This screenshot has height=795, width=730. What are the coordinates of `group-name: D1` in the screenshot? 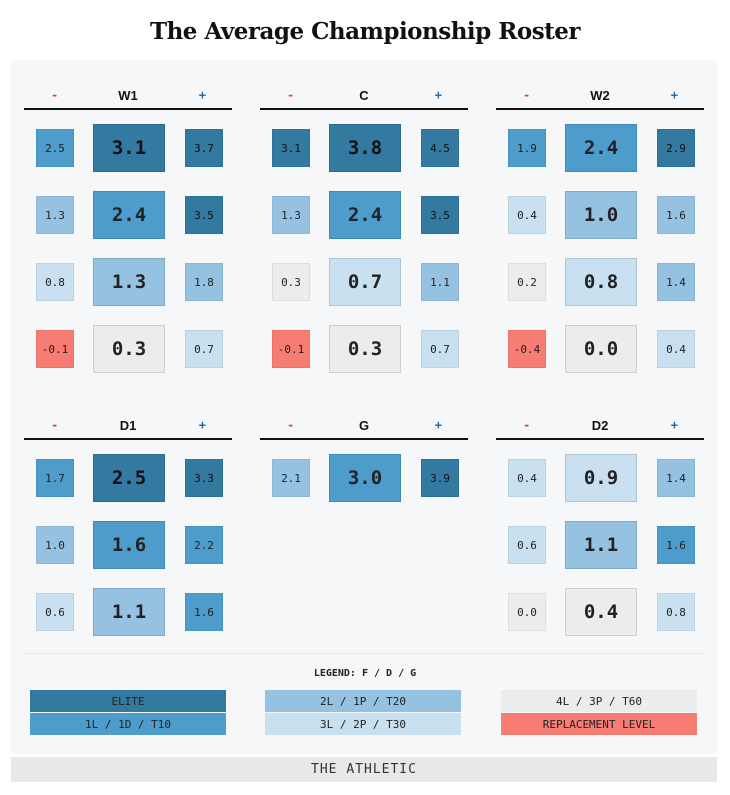 It's located at (128, 425).